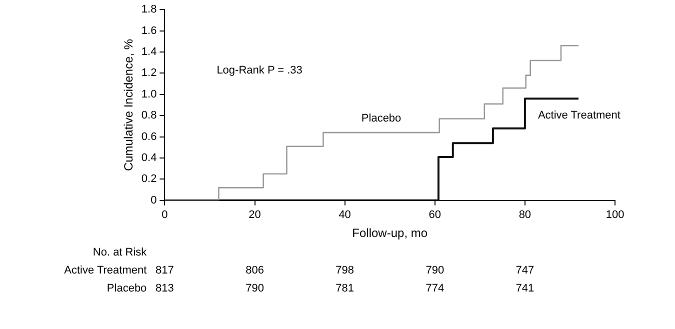 The image size is (675, 329). What do you see at coordinates (105, 270) in the screenshot?
I see `text: Active Treatment` at bounding box center [105, 270].